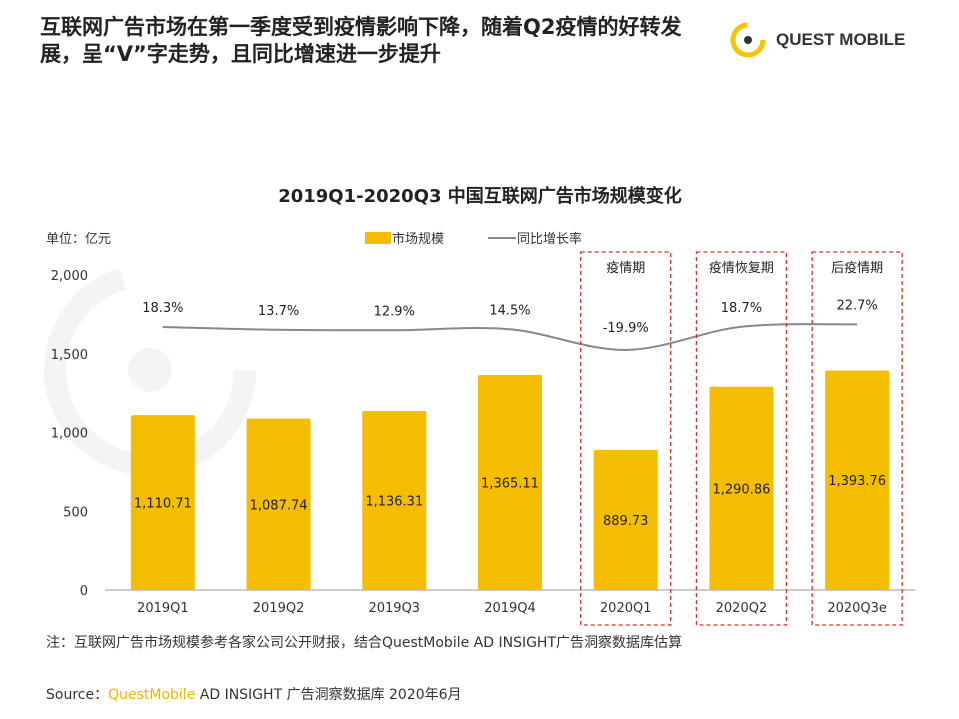 The width and height of the screenshot is (959, 719). Describe the element at coordinates (84, 591) in the screenshot. I see `y-tick-label: 0` at that location.